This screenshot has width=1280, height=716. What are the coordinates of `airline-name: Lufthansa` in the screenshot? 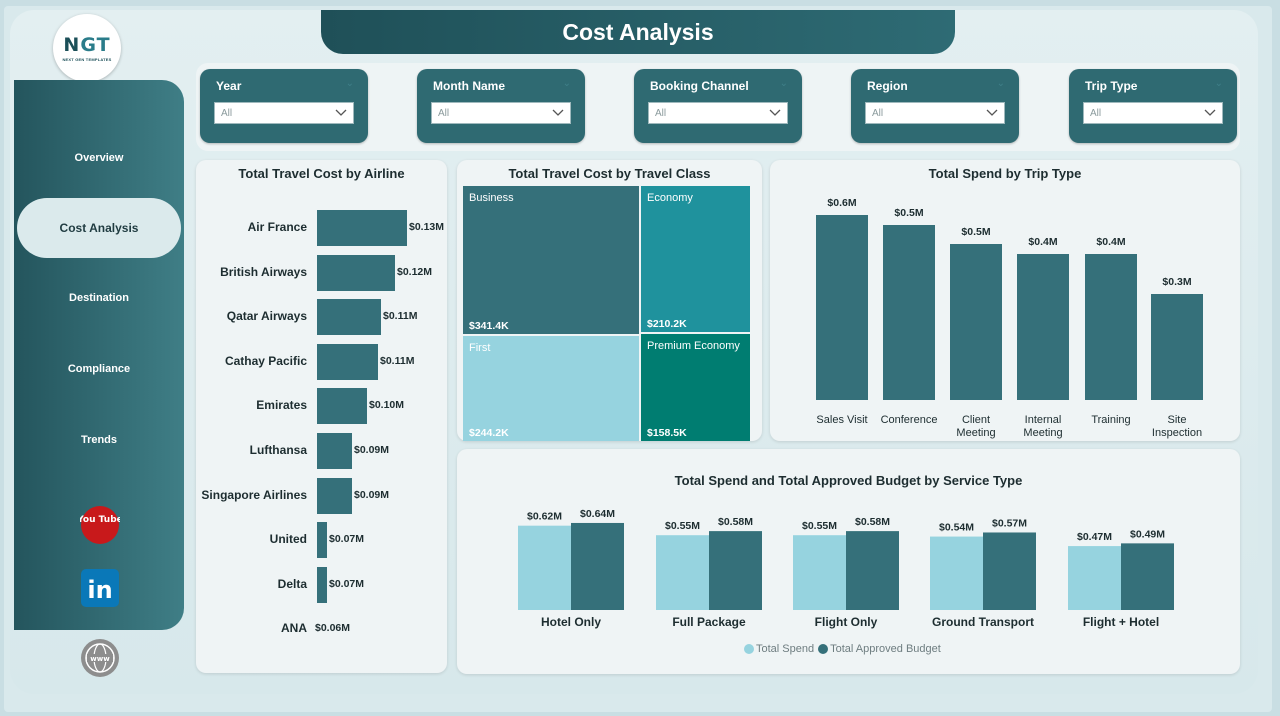 It's located at (278, 450).